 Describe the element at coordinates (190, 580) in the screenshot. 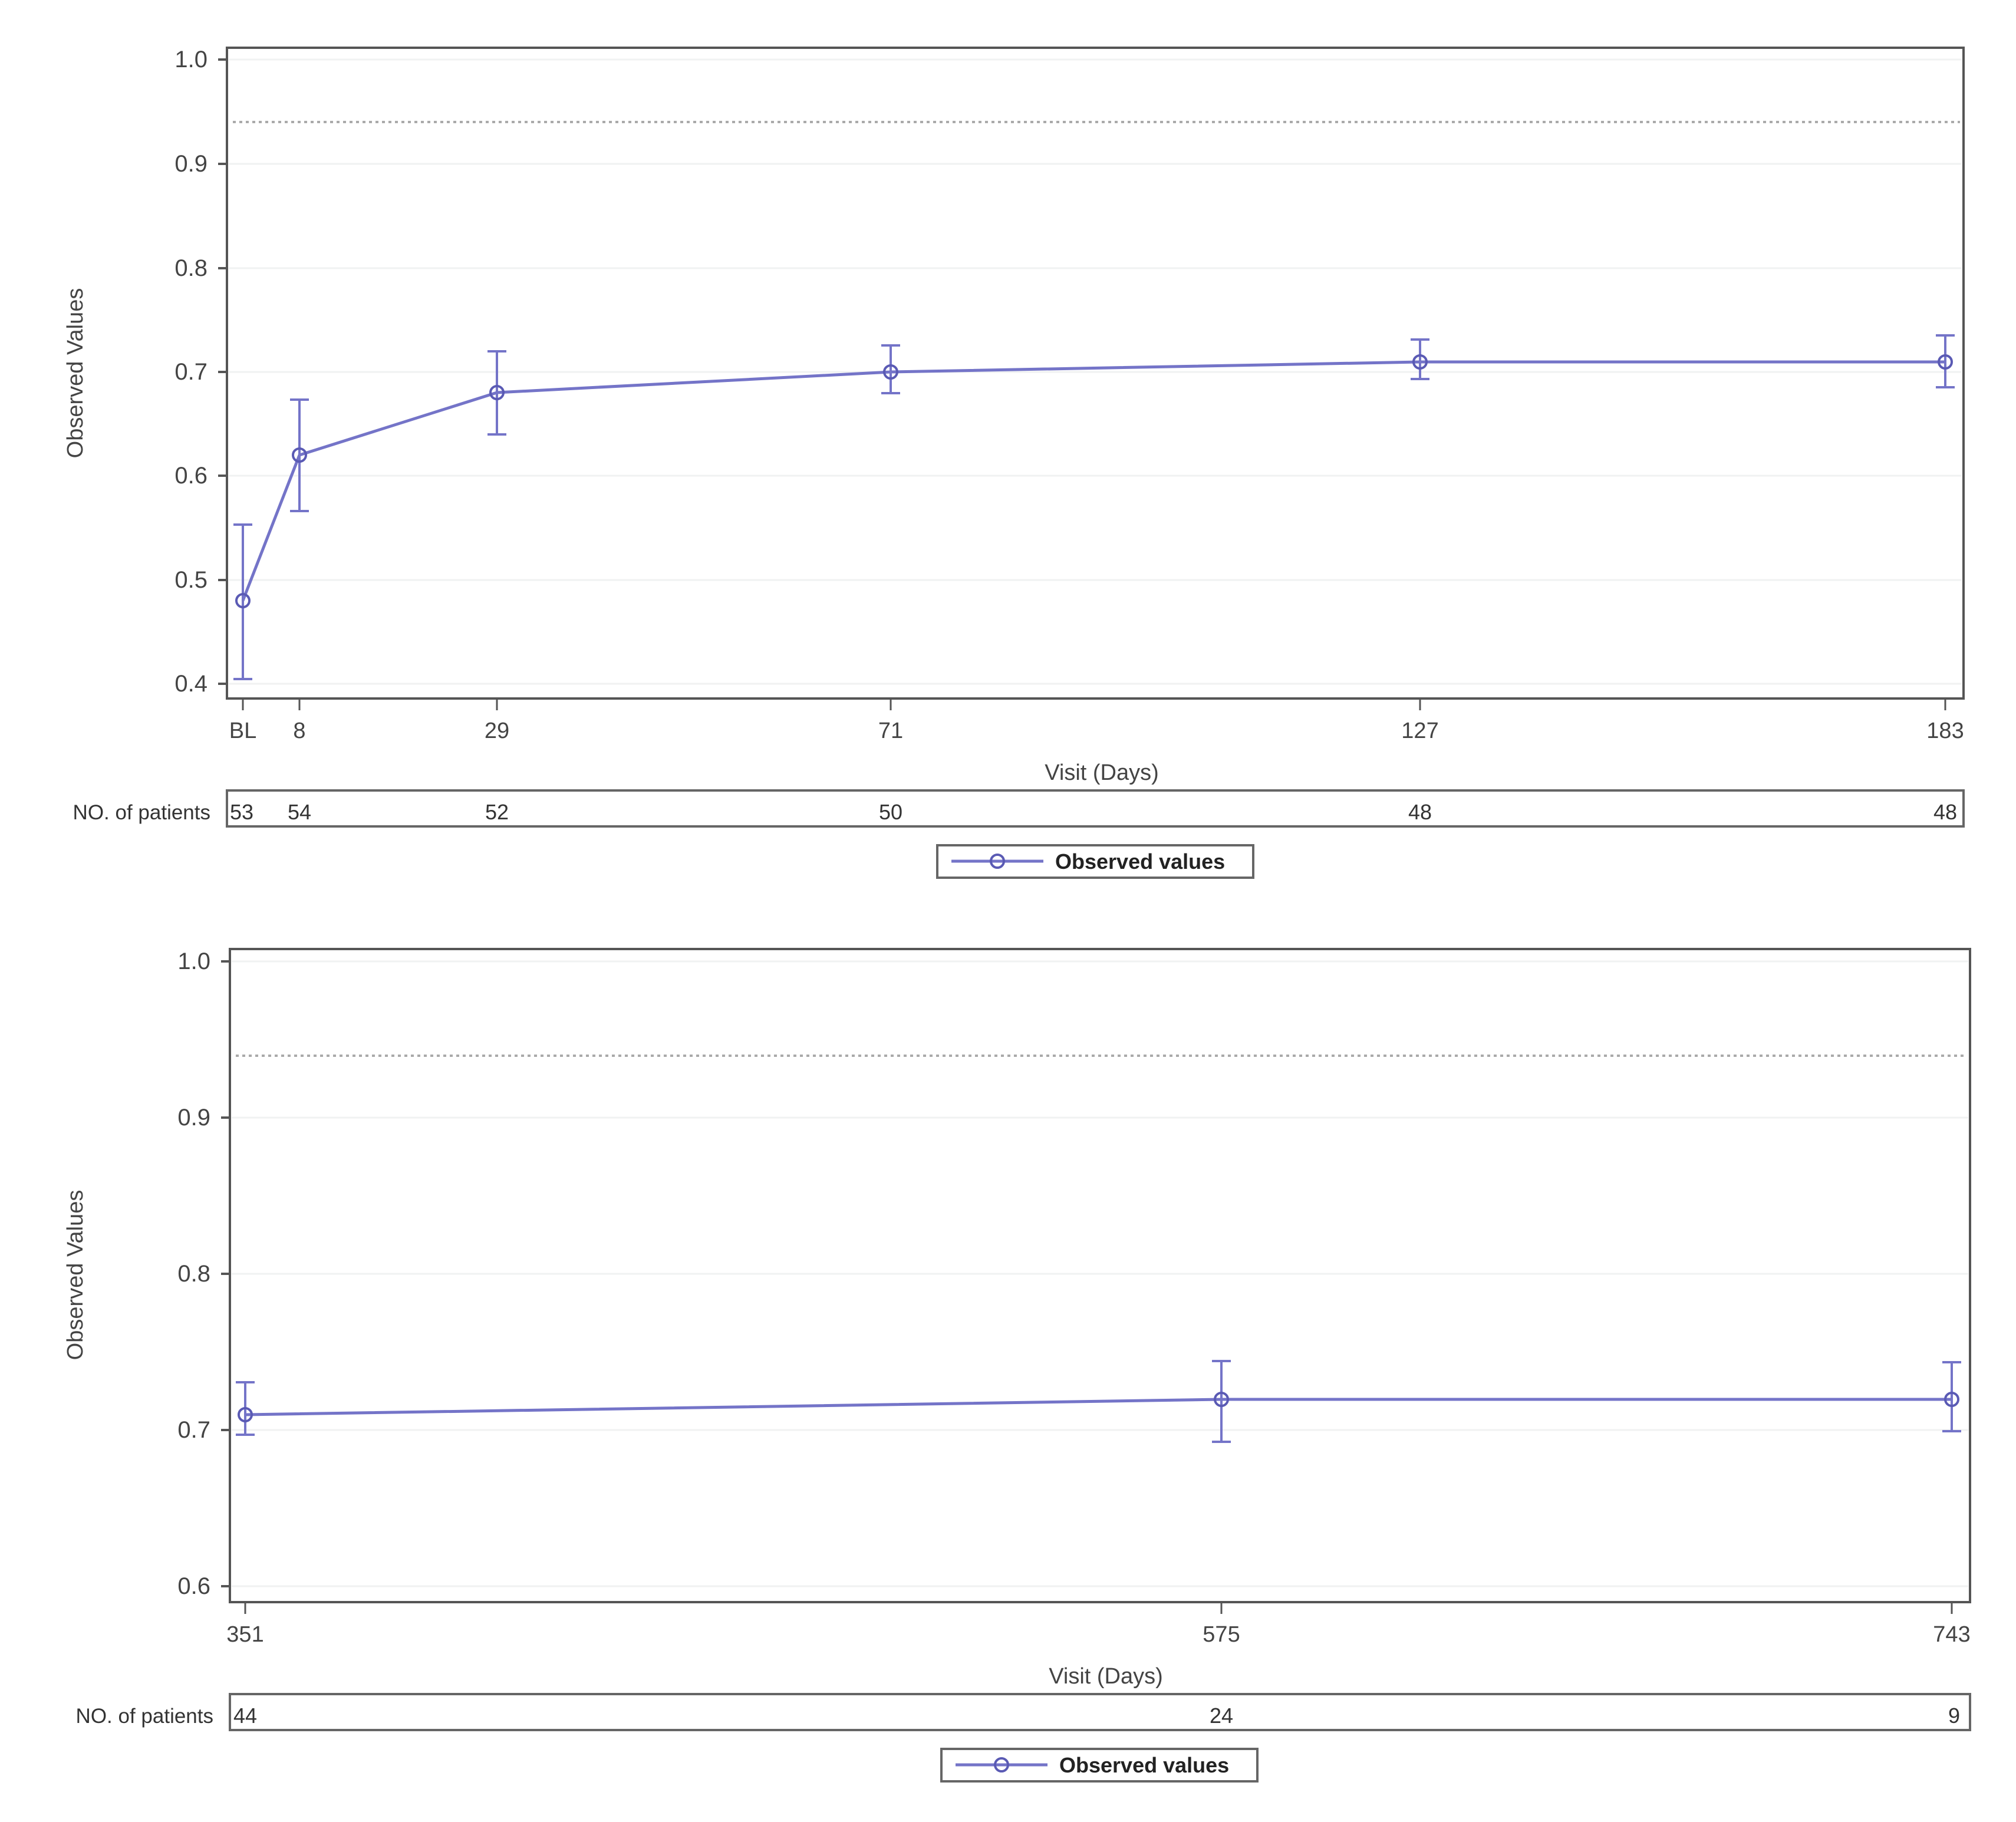

I see `y-tick-label: 0.5` at that location.